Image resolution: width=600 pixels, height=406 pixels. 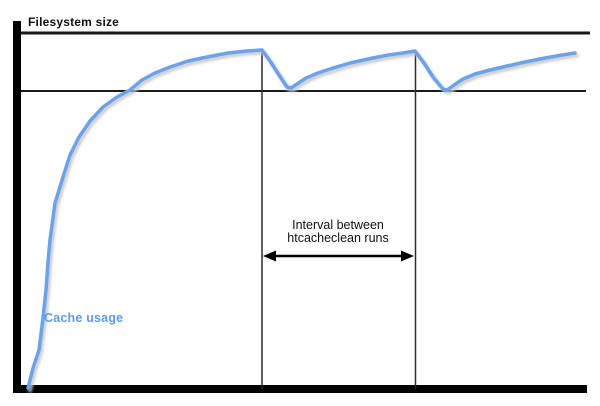 I want to click on filesystem-size-label: Filesystem size, so click(x=74, y=22).